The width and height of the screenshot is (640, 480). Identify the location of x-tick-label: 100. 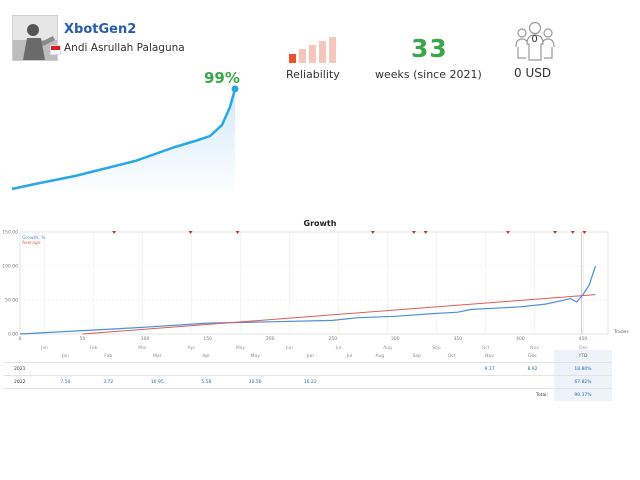
(145, 339).